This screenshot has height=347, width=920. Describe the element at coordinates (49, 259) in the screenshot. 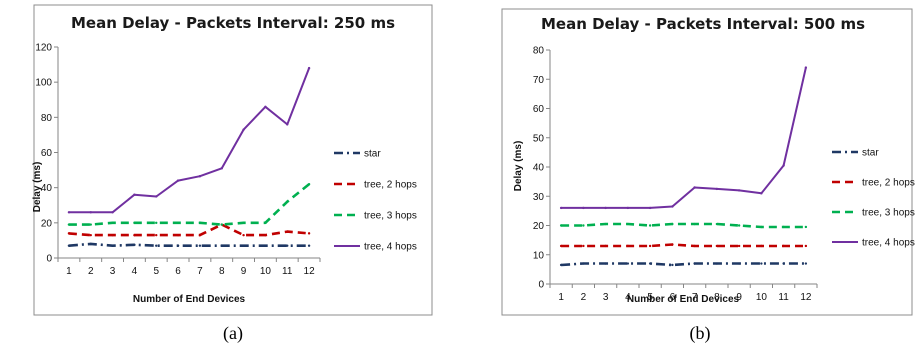

I see `y-tick-label: 0` at that location.